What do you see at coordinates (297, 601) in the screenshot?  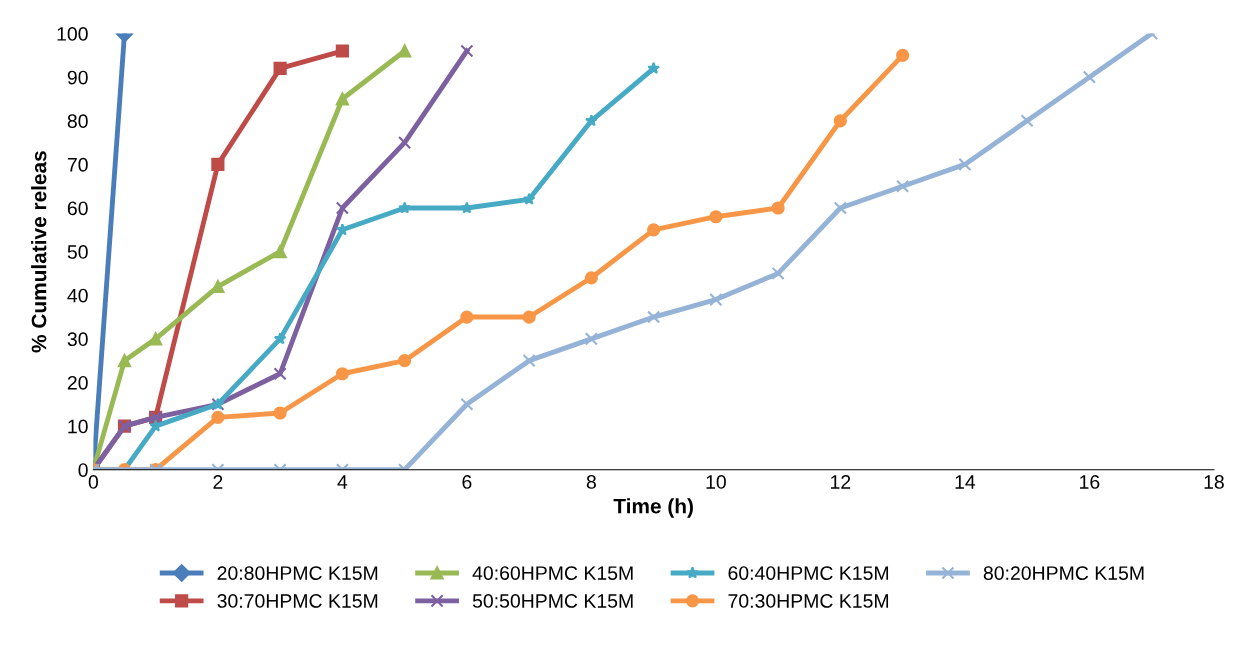 I see `legend-label: 30:70HPMC K15M` at bounding box center [297, 601].